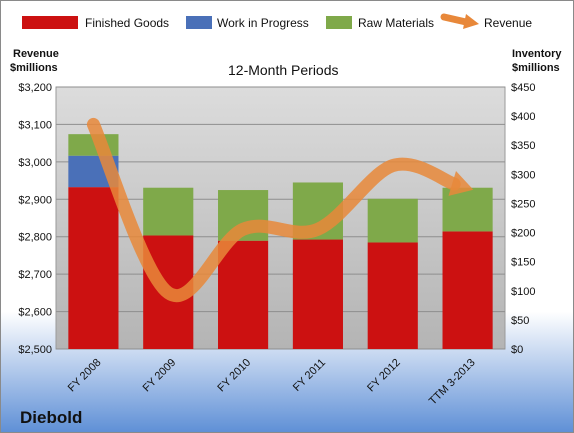  What do you see at coordinates (34, 68) in the screenshot?
I see `left-axis-label-line2: $millions` at bounding box center [34, 68].